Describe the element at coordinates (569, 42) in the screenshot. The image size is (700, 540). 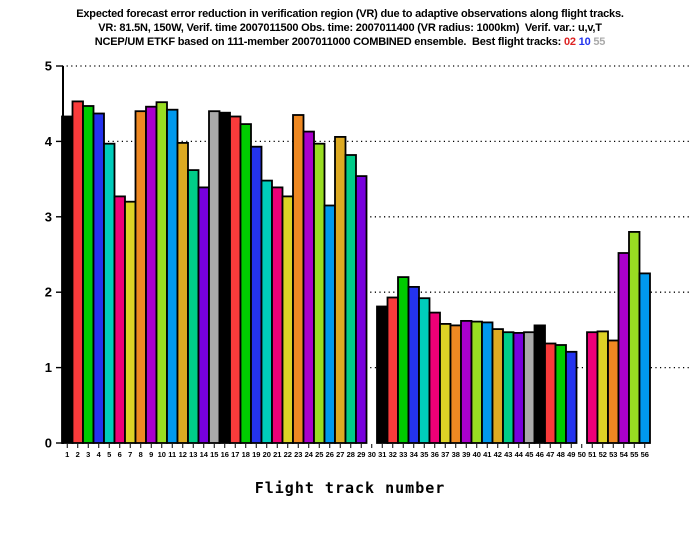
I see `best-track-02: 02` at that location.